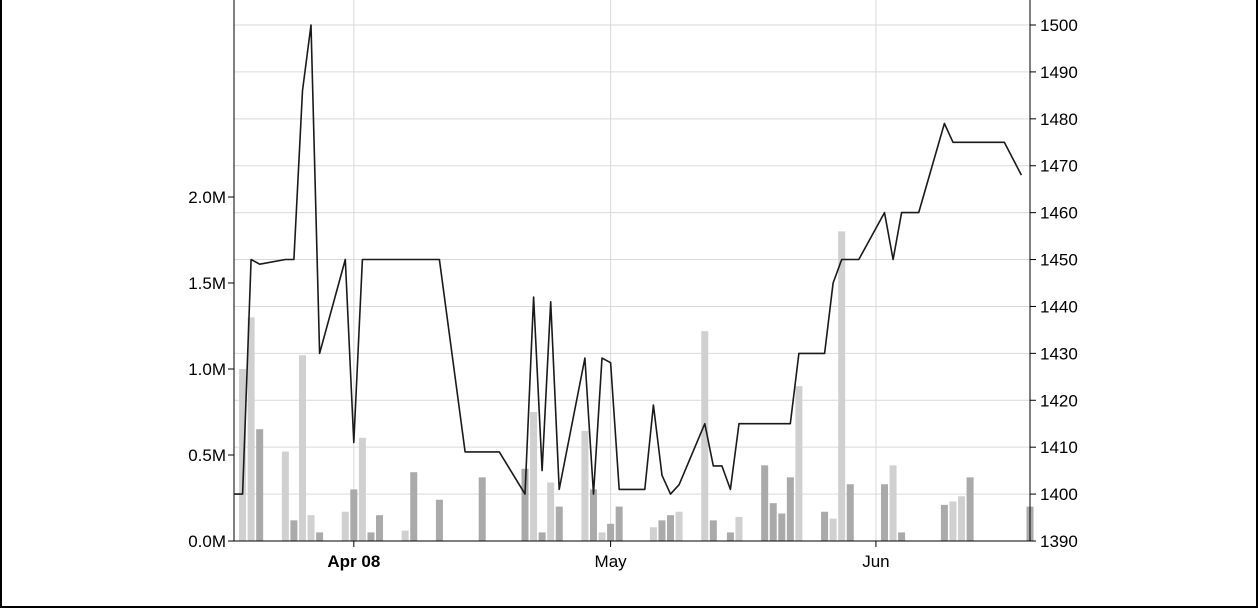 Image resolution: width=1259 pixels, height=609 pixels. Describe the element at coordinates (1059, 494) in the screenshot. I see `price-tick-label: 1400` at that location.